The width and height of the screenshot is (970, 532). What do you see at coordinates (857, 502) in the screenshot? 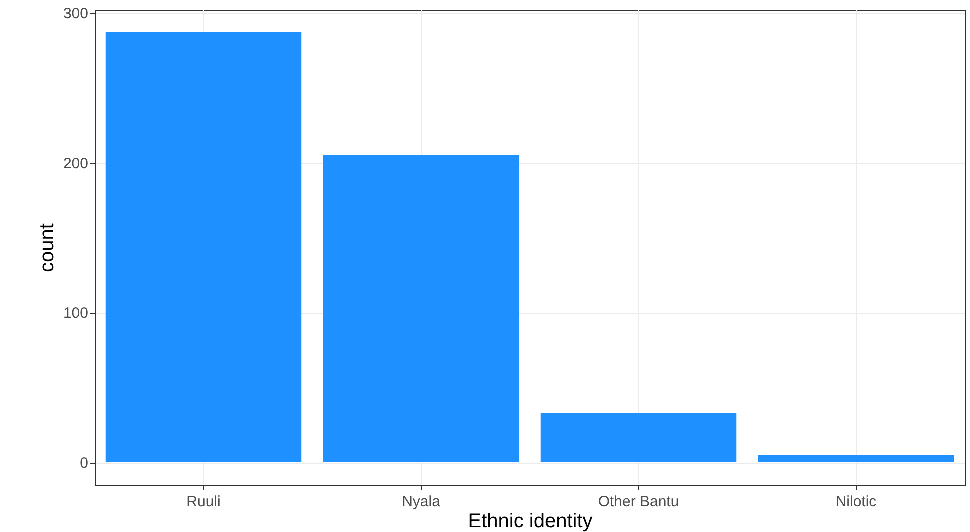
I see `x-tick-label: Nilotic` at bounding box center [857, 502].